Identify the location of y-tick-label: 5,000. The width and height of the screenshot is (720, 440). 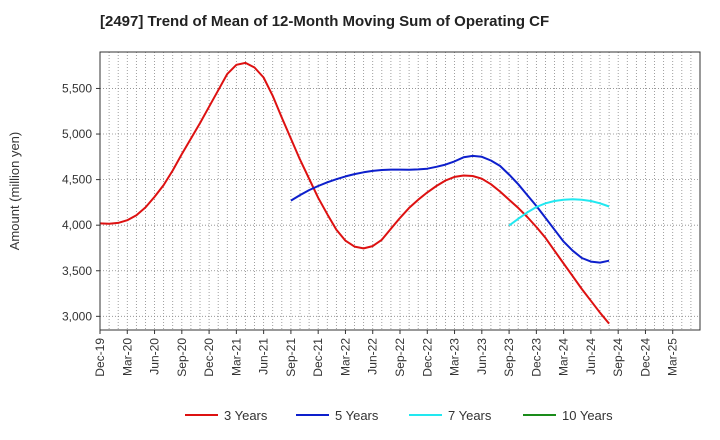
(77, 134).